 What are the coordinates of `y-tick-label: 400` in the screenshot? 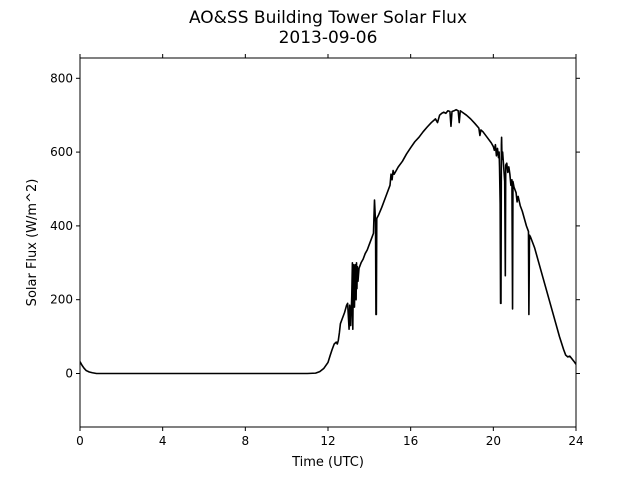 It's located at (61, 226).